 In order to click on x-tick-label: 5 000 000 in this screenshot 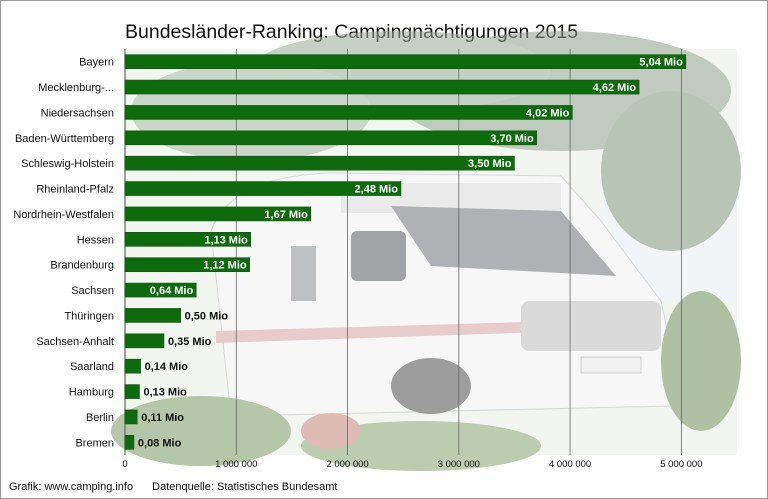, I will do `click(681, 464)`.